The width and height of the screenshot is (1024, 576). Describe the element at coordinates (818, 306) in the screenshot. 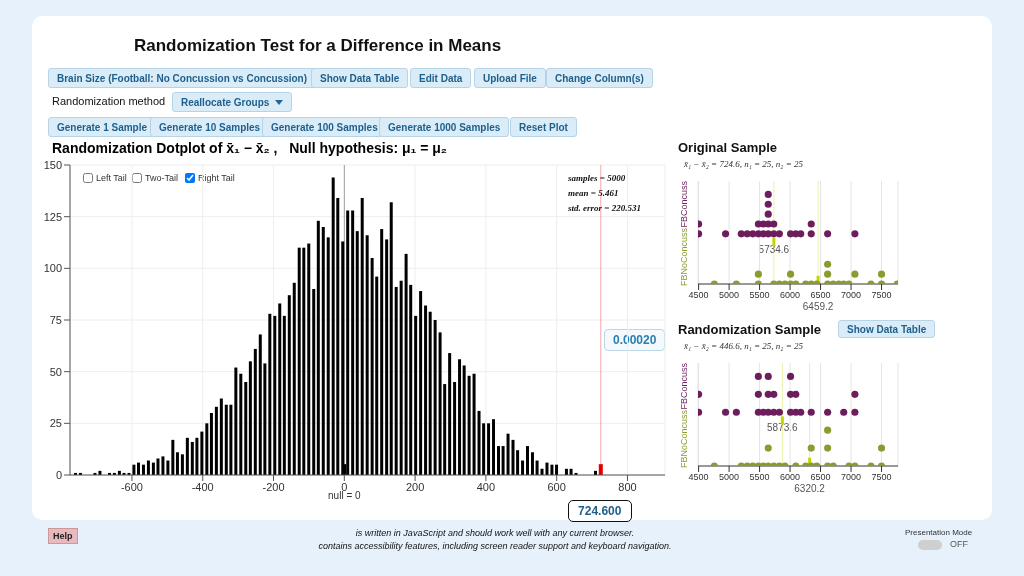

I see `ref-line-label: 6459.2` at that location.